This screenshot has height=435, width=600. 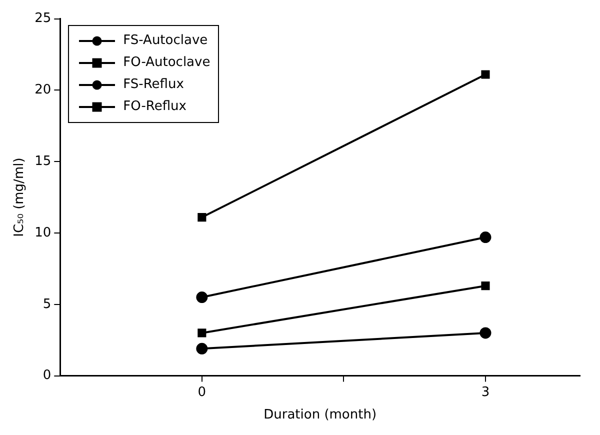 I want to click on legend-label: FS-Autoclave, so click(x=165, y=40).